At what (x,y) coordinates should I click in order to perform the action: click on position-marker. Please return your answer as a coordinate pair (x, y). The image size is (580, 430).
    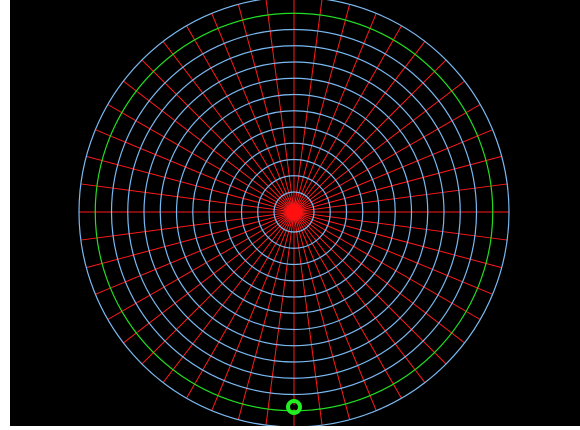
    Looking at the image, I should click on (294, 407).